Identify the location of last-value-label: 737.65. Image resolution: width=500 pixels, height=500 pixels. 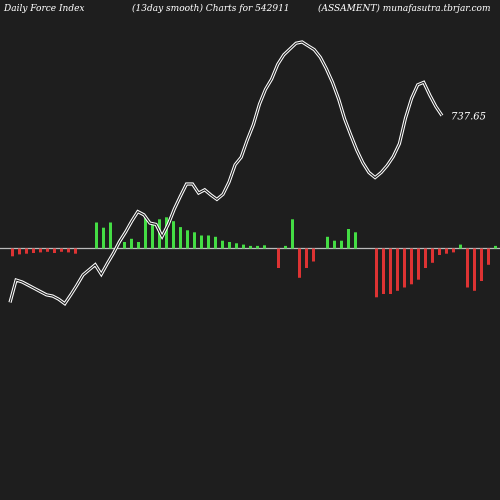
(468, 117).